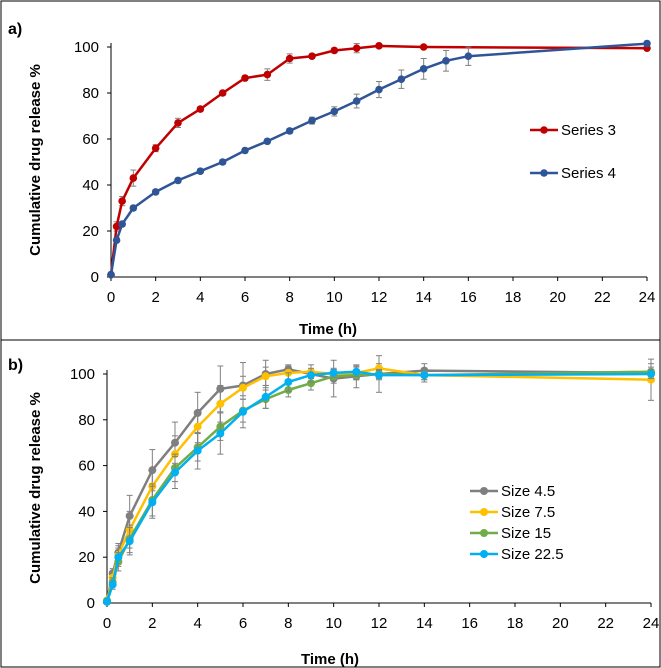  What do you see at coordinates (515, 623) in the screenshot?
I see `panel-b-x-tick-label: 18` at bounding box center [515, 623].